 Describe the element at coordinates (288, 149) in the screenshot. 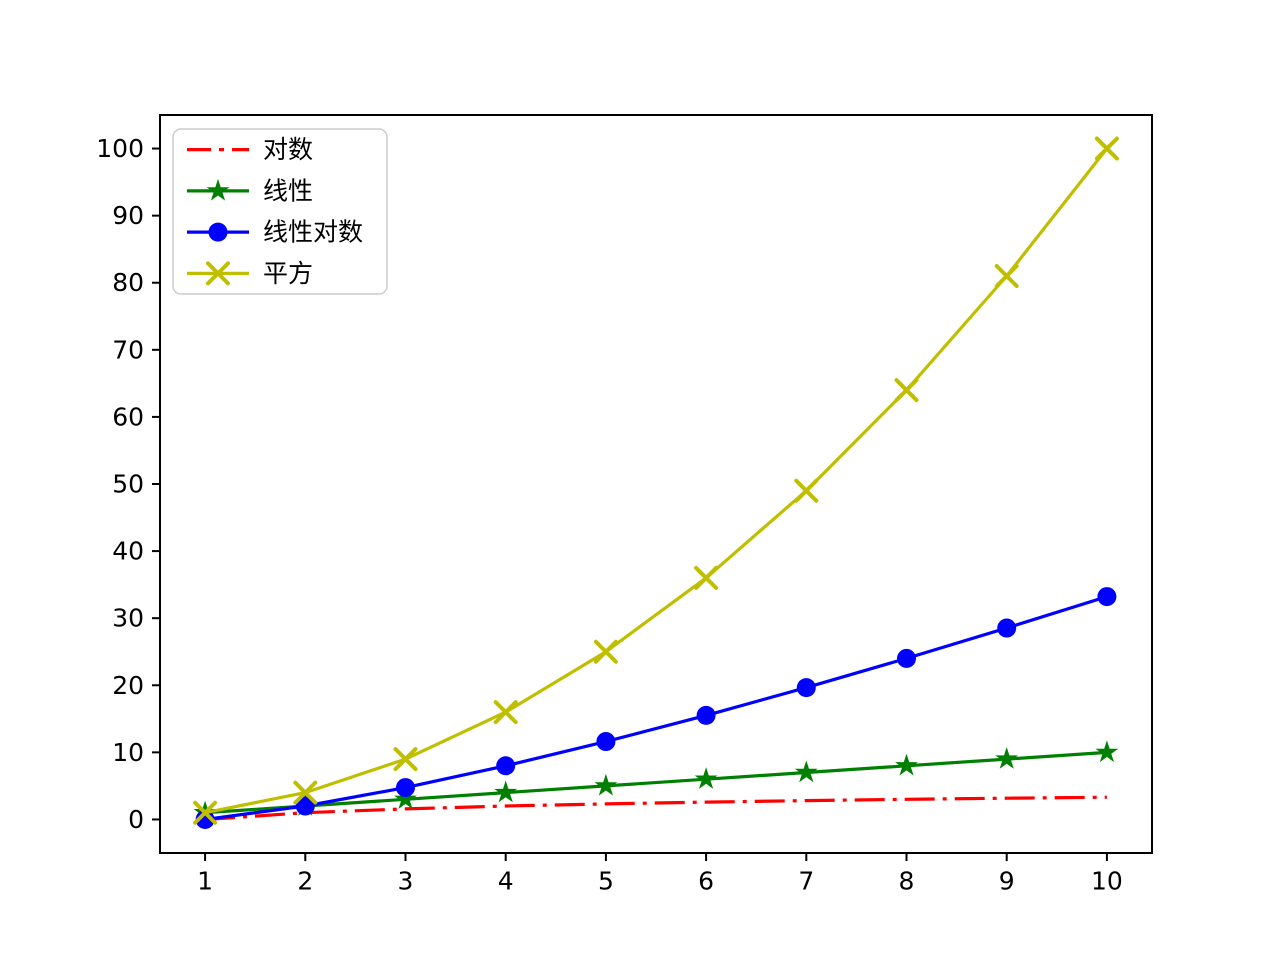

I see `legend-label-log: 对数` at that location.